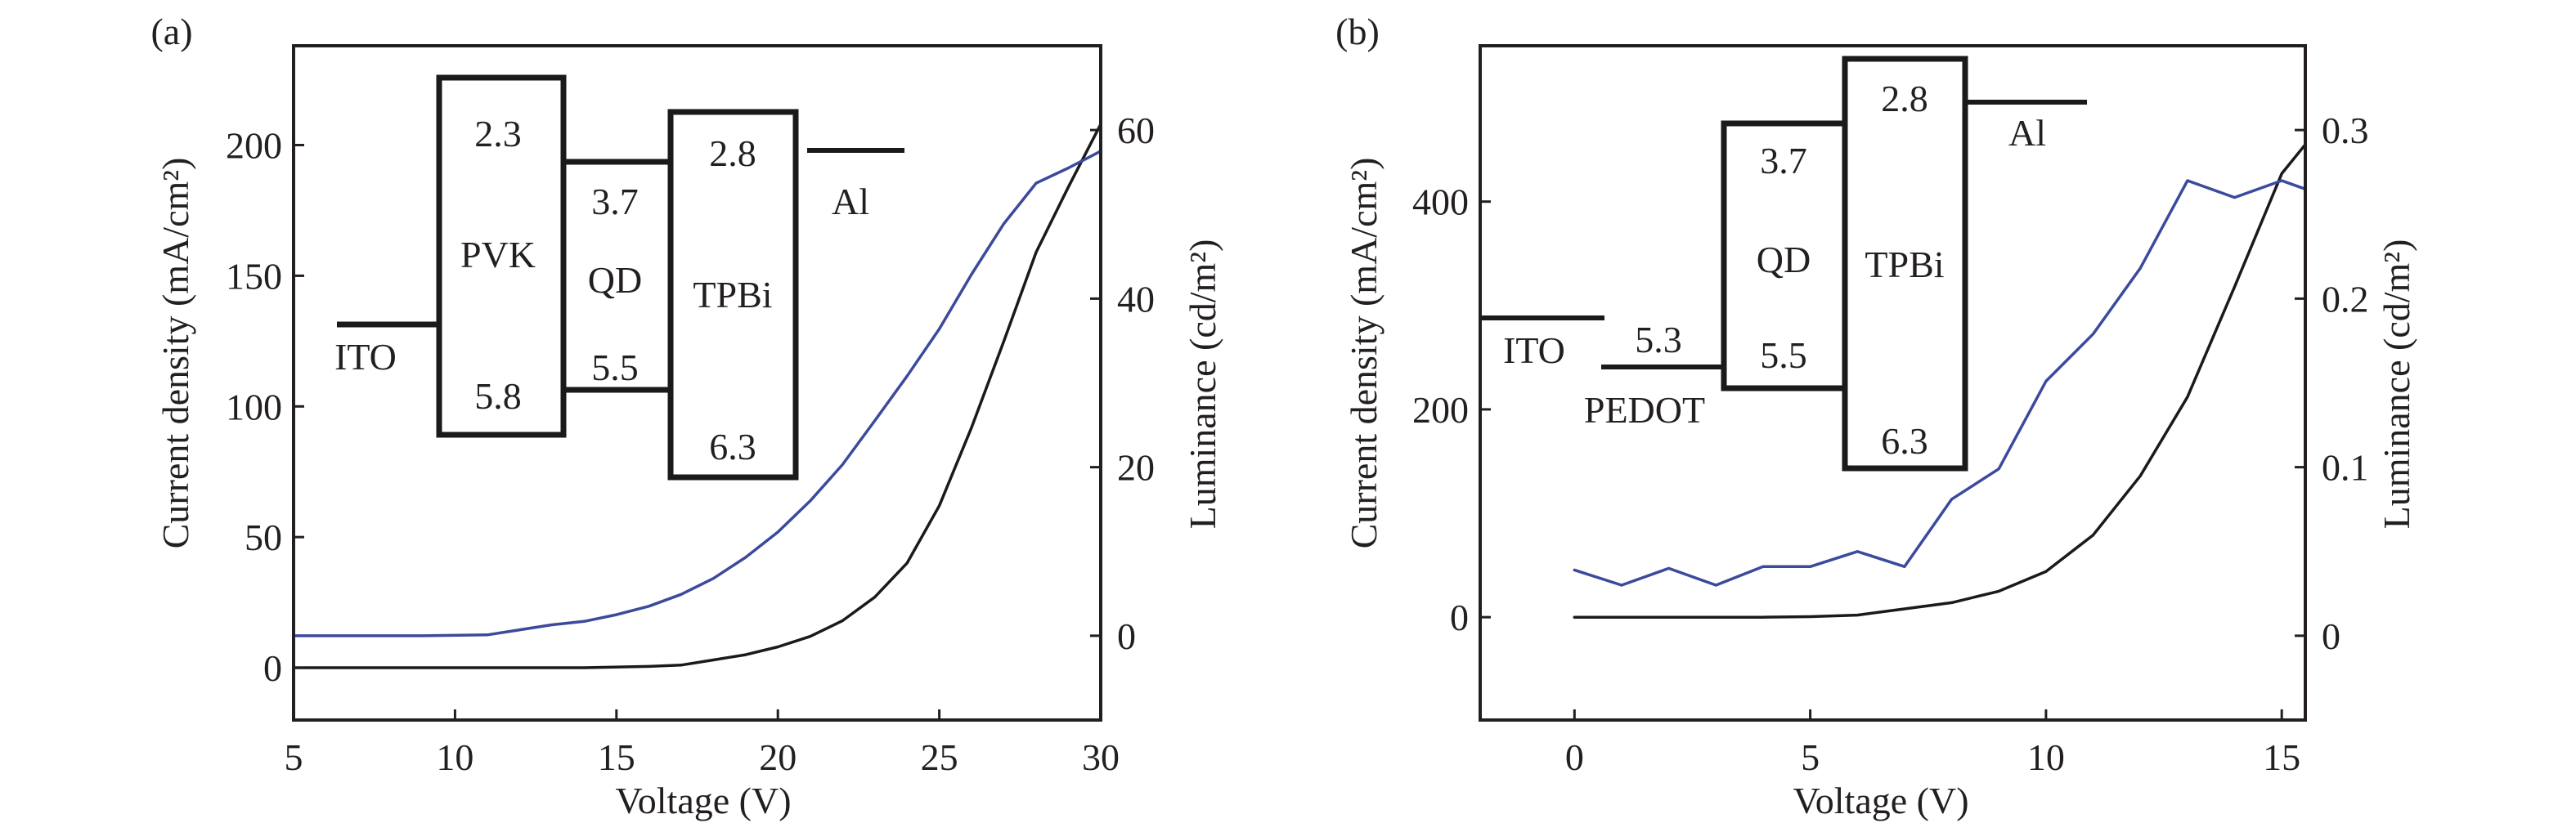 The width and height of the screenshot is (2576, 832). Describe the element at coordinates (1136, 468) in the screenshot. I see `y-right-tick-label: 20` at that location.